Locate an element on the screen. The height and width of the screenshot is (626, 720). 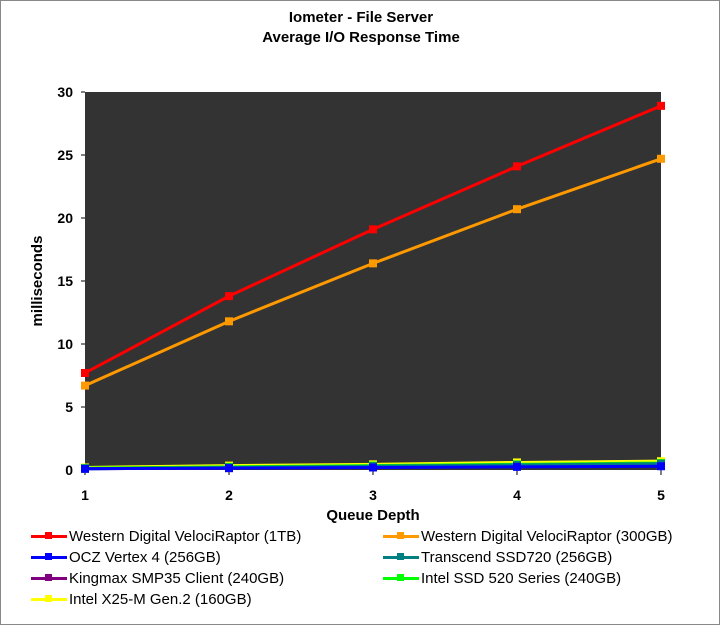
legend-label: OCZ Vertex 4 (256GB) is located at coordinates (145, 557).